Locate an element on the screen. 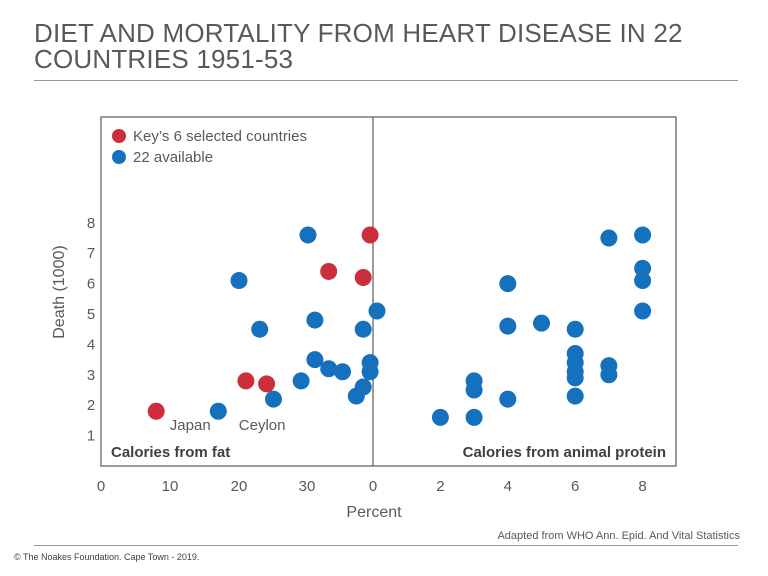 Image resolution: width=768 pixels, height=576 pixels. x-axis-title: Percent is located at coordinates (374, 512).